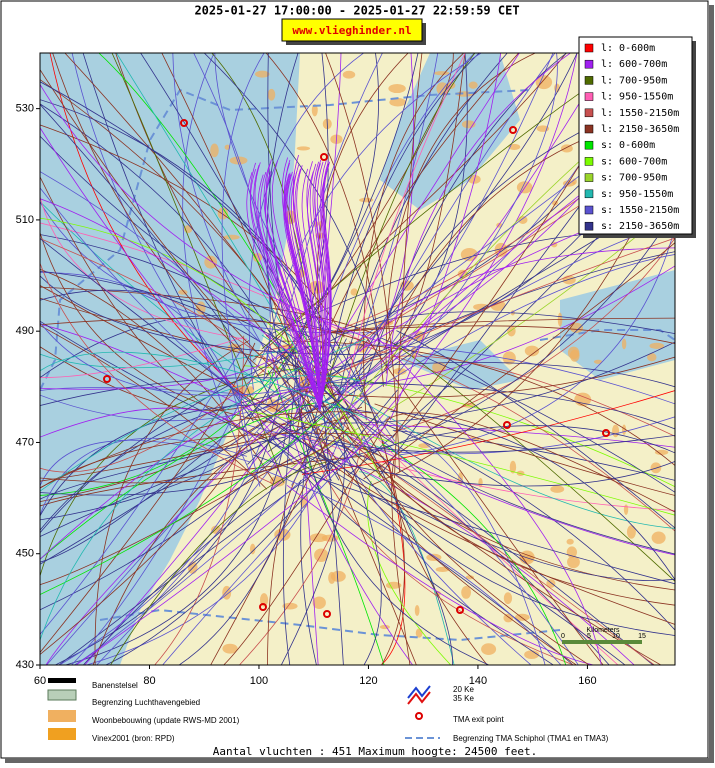  What do you see at coordinates (419, 716) in the screenshot?
I see `tma-exit-icon` at bounding box center [419, 716].